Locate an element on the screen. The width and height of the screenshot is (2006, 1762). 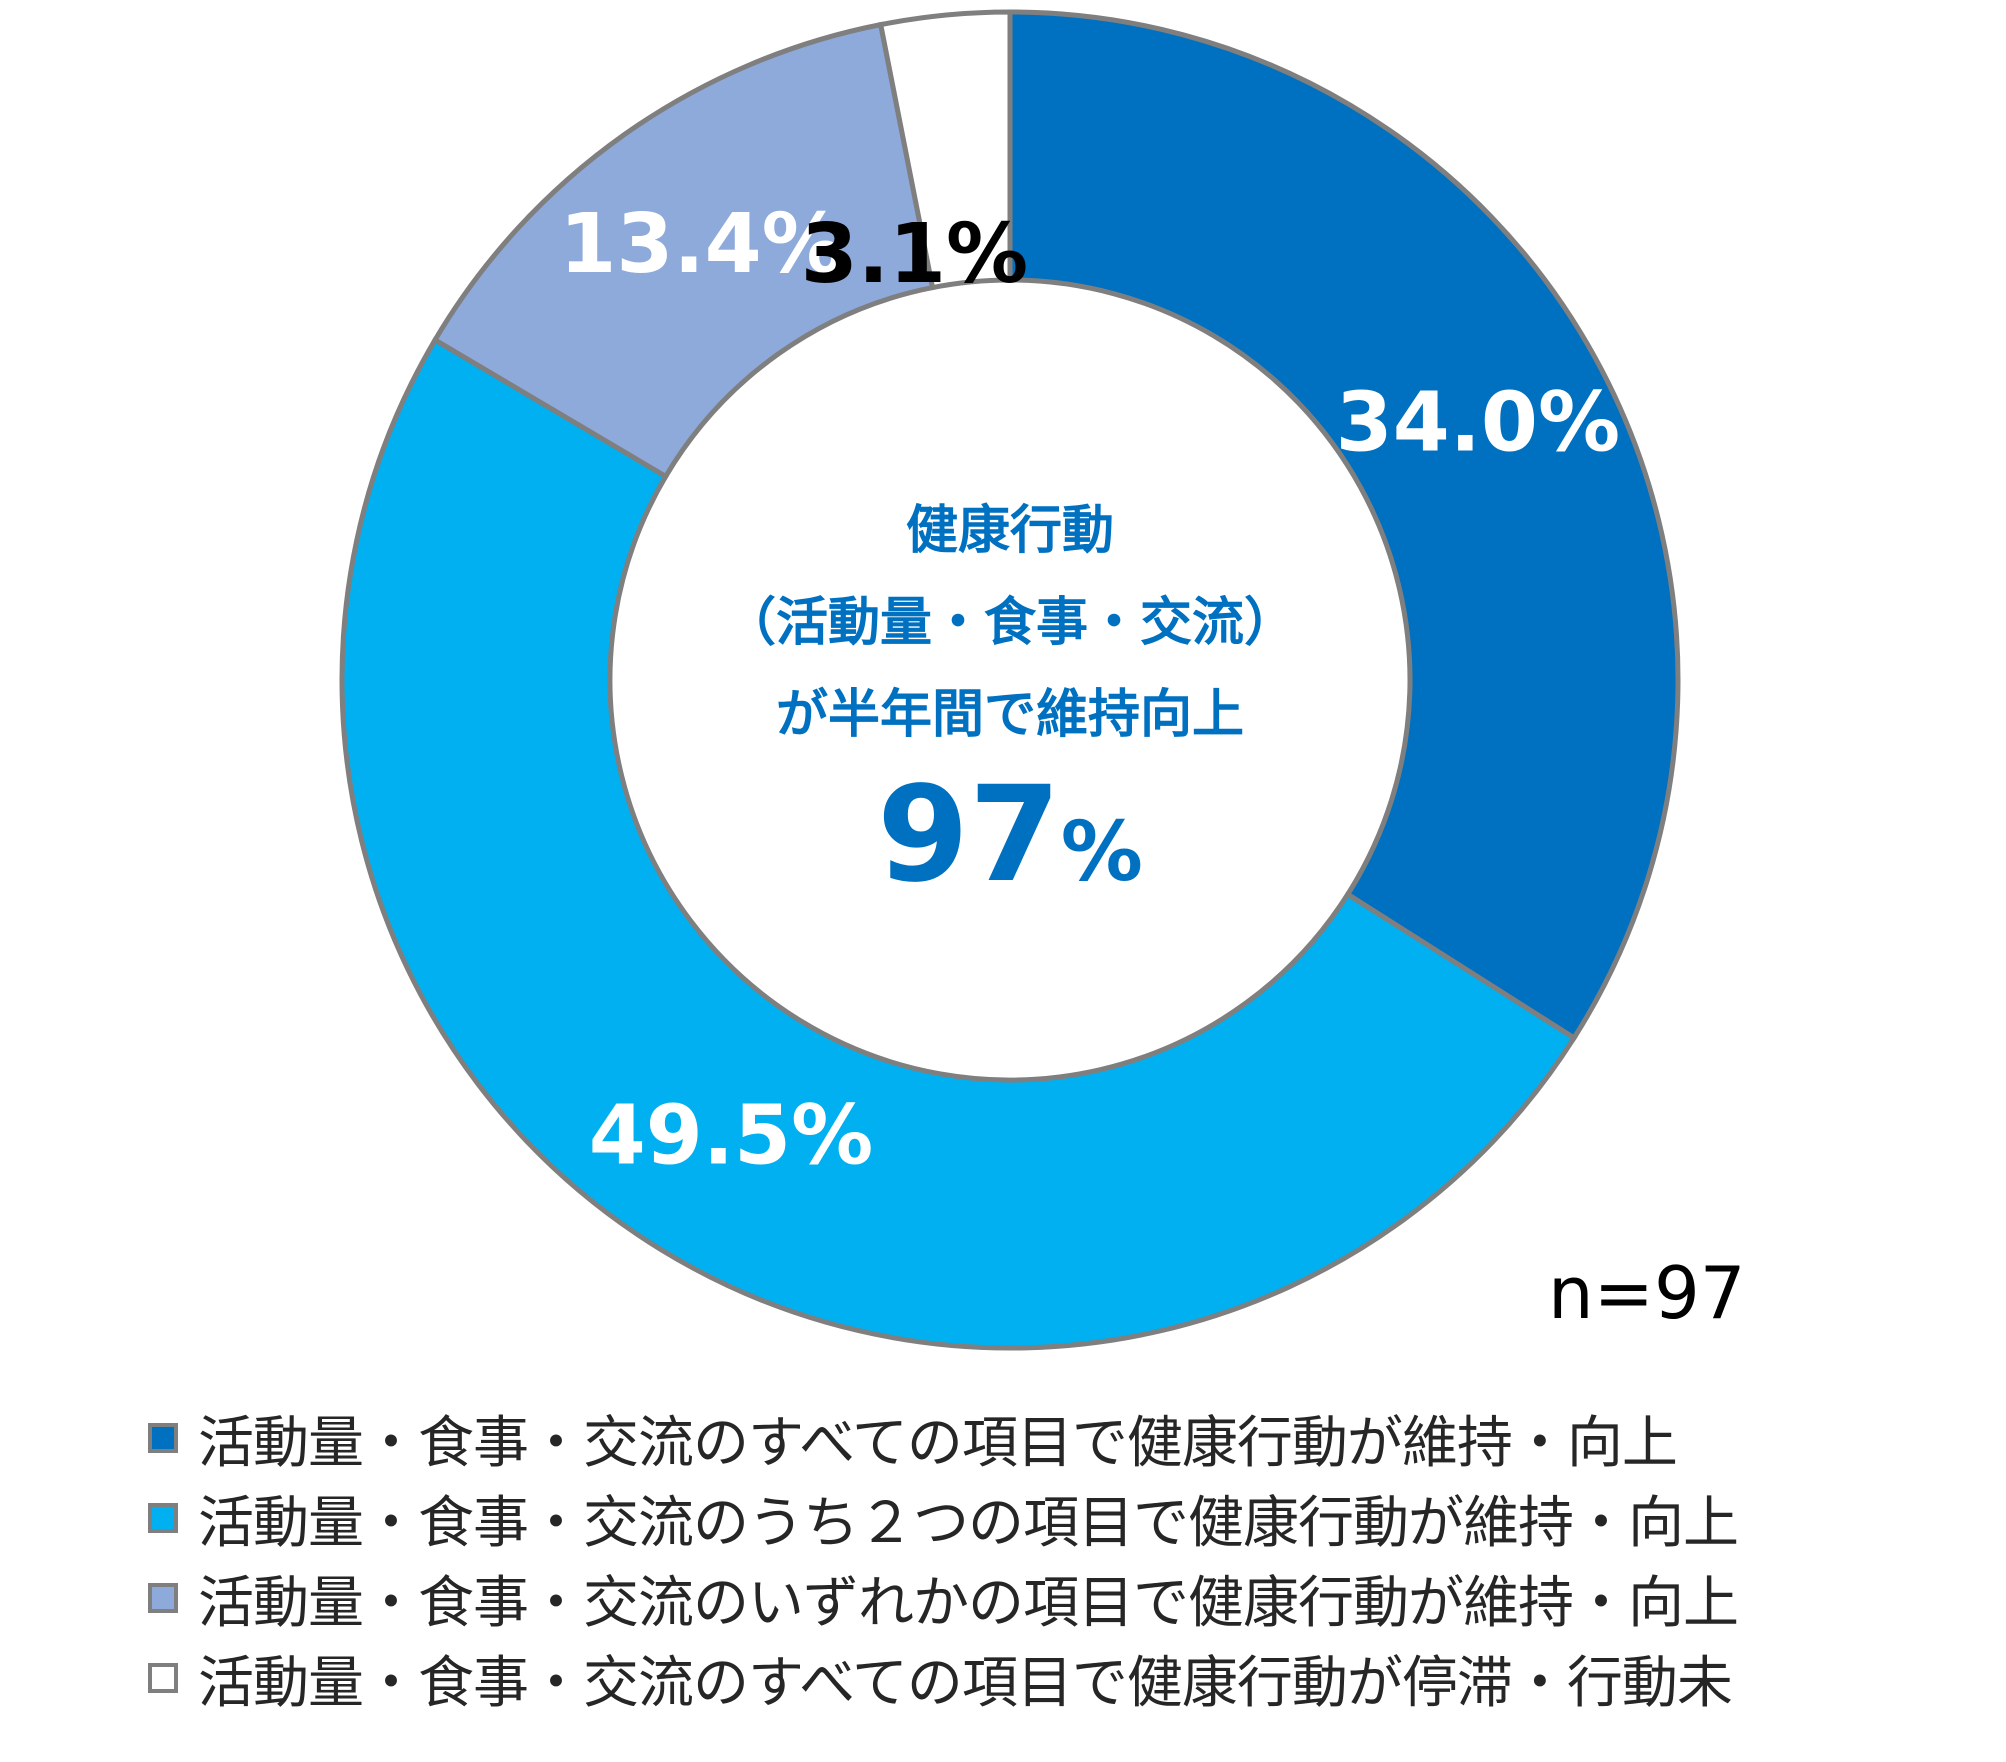
center-summary: 健康行動 （活動量・食事・交流） が半年間で維持向上 97% is located at coordinates (1010, 706).